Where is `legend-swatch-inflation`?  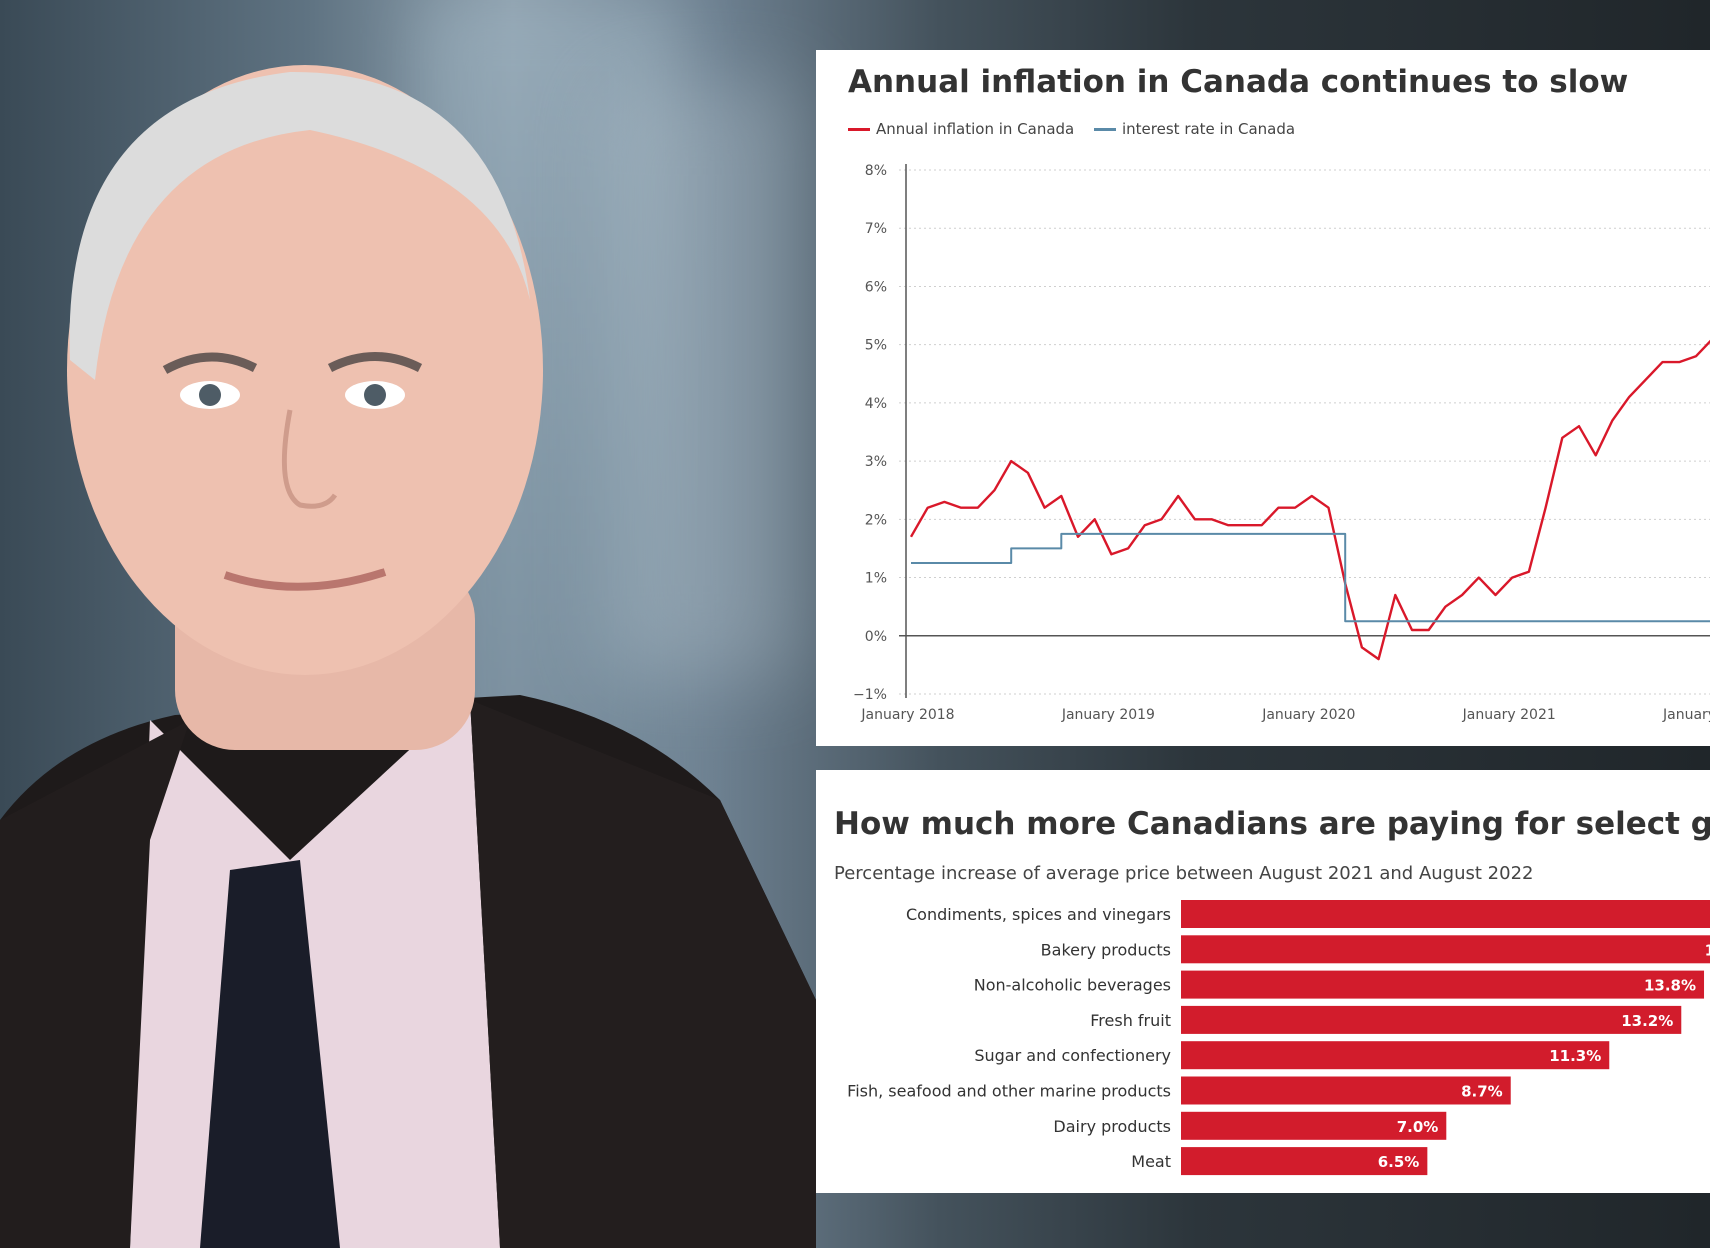 legend-swatch-inflation is located at coordinates (859, 129).